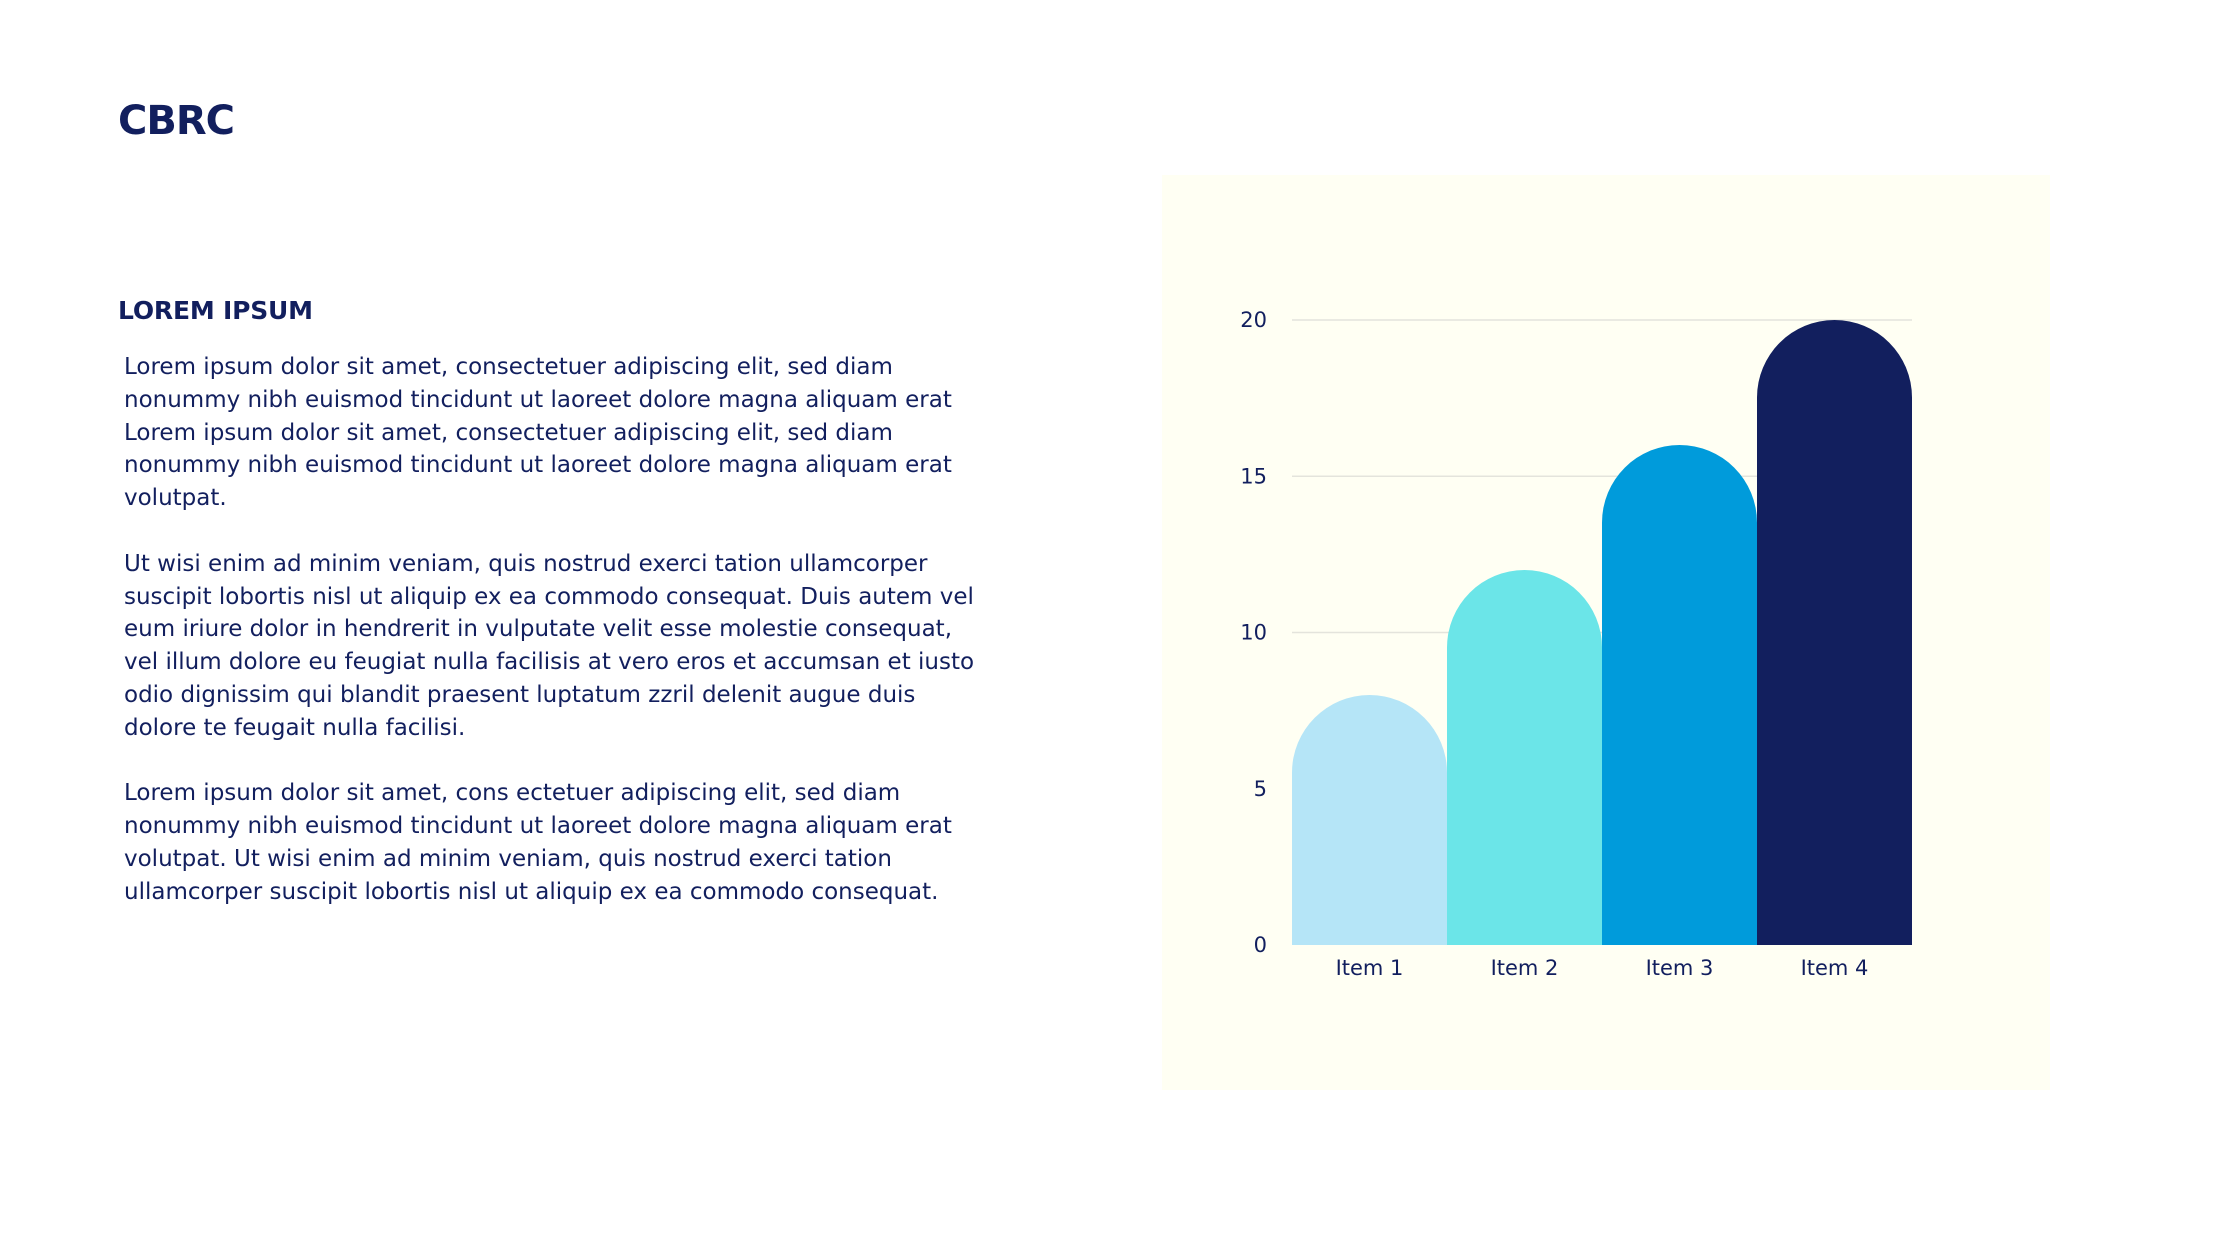  What do you see at coordinates (1525, 968) in the screenshot?
I see `x-tick-label: Item 2` at bounding box center [1525, 968].